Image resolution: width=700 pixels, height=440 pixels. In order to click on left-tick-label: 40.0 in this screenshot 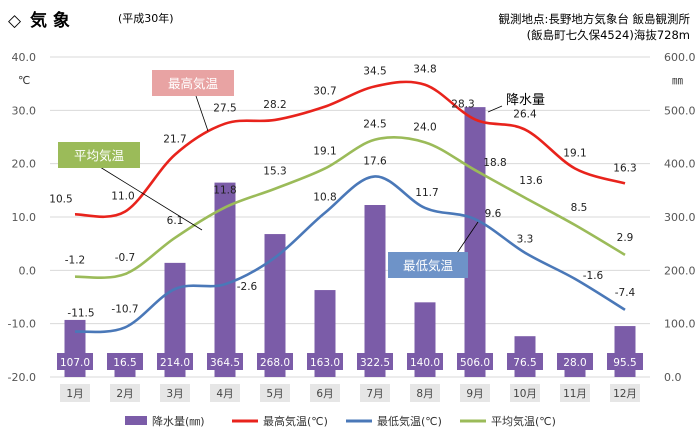, I will do `click(24, 57)`.